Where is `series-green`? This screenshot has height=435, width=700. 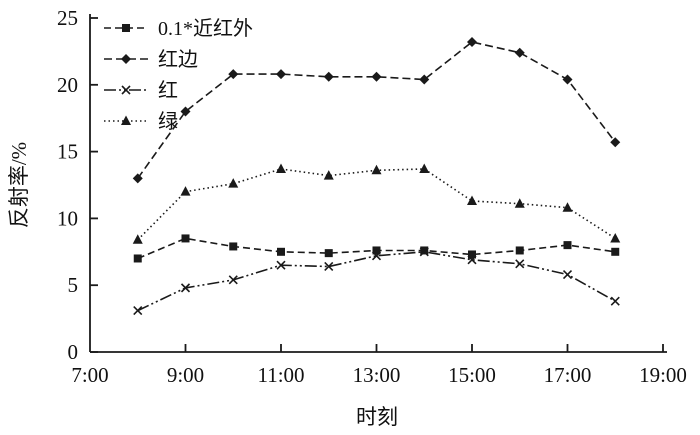
series-green is located at coordinates (376, 203).